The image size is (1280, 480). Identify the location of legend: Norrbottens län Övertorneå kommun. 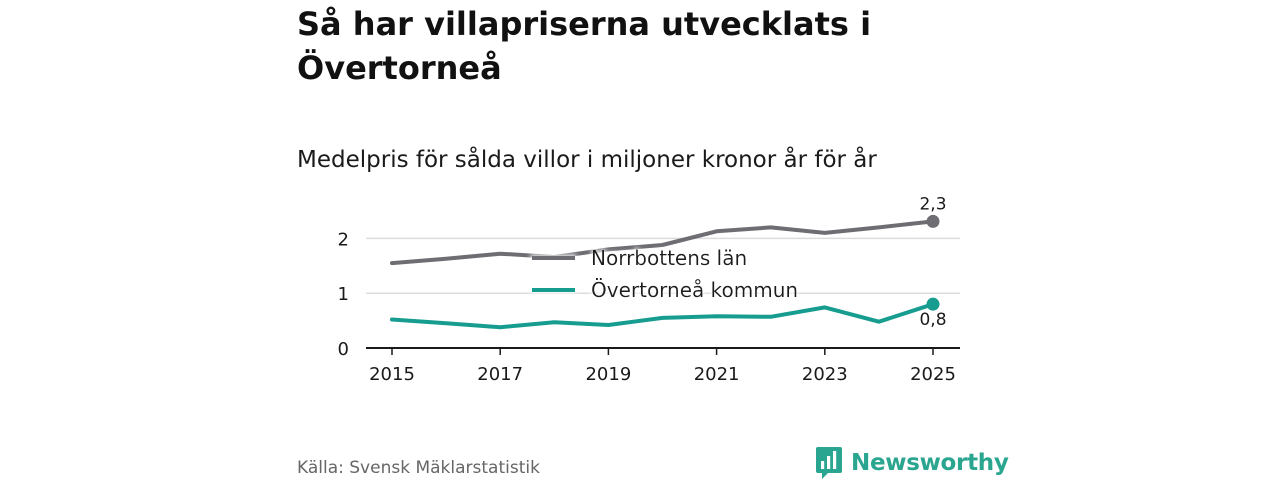
(665, 274).